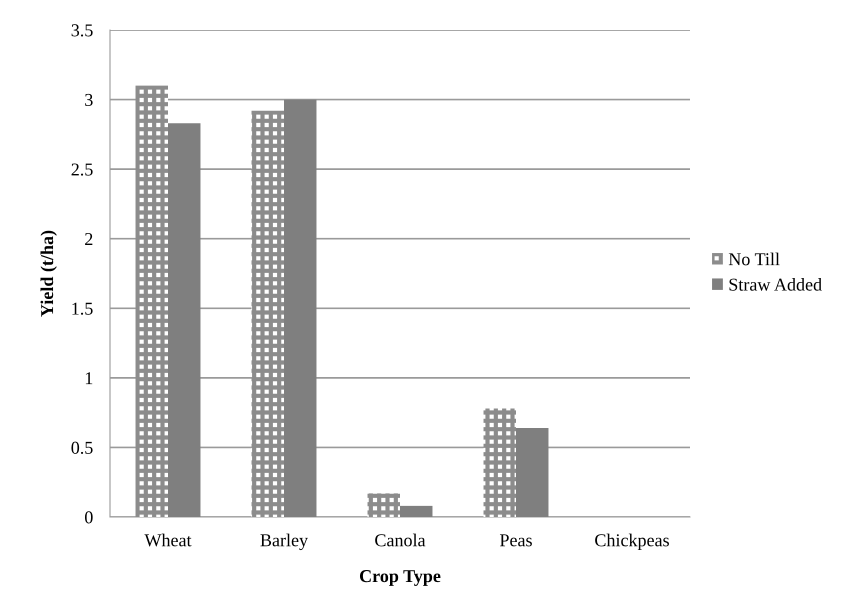 The image size is (843, 607). I want to click on x-tick-label: Peas, so click(516, 540).